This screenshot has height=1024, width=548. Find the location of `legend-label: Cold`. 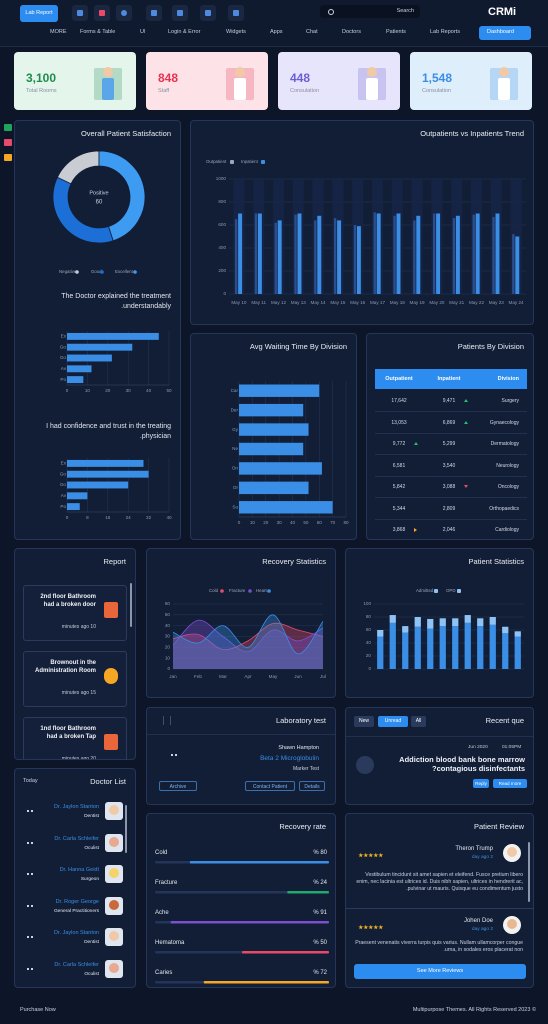

legend-label: Cold is located at coordinates (214, 590).